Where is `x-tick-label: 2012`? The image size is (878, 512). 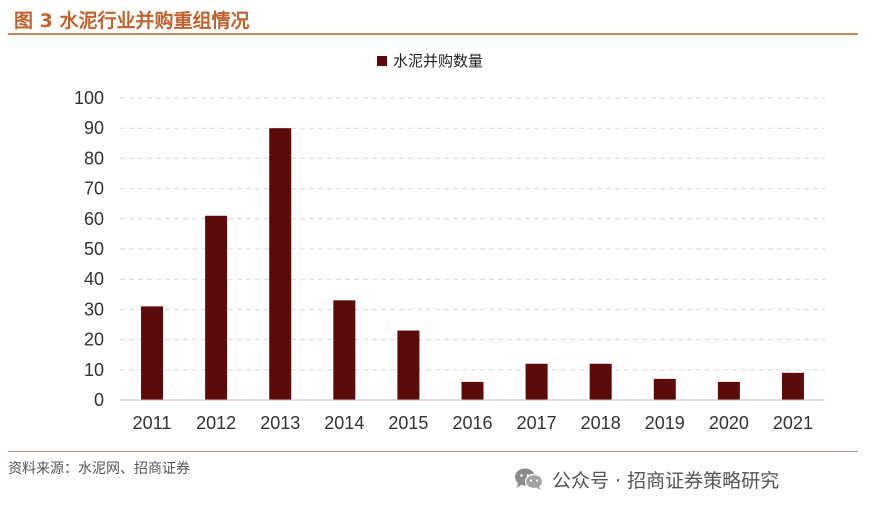 x-tick-label: 2012 is located at coordinates (216, 423).